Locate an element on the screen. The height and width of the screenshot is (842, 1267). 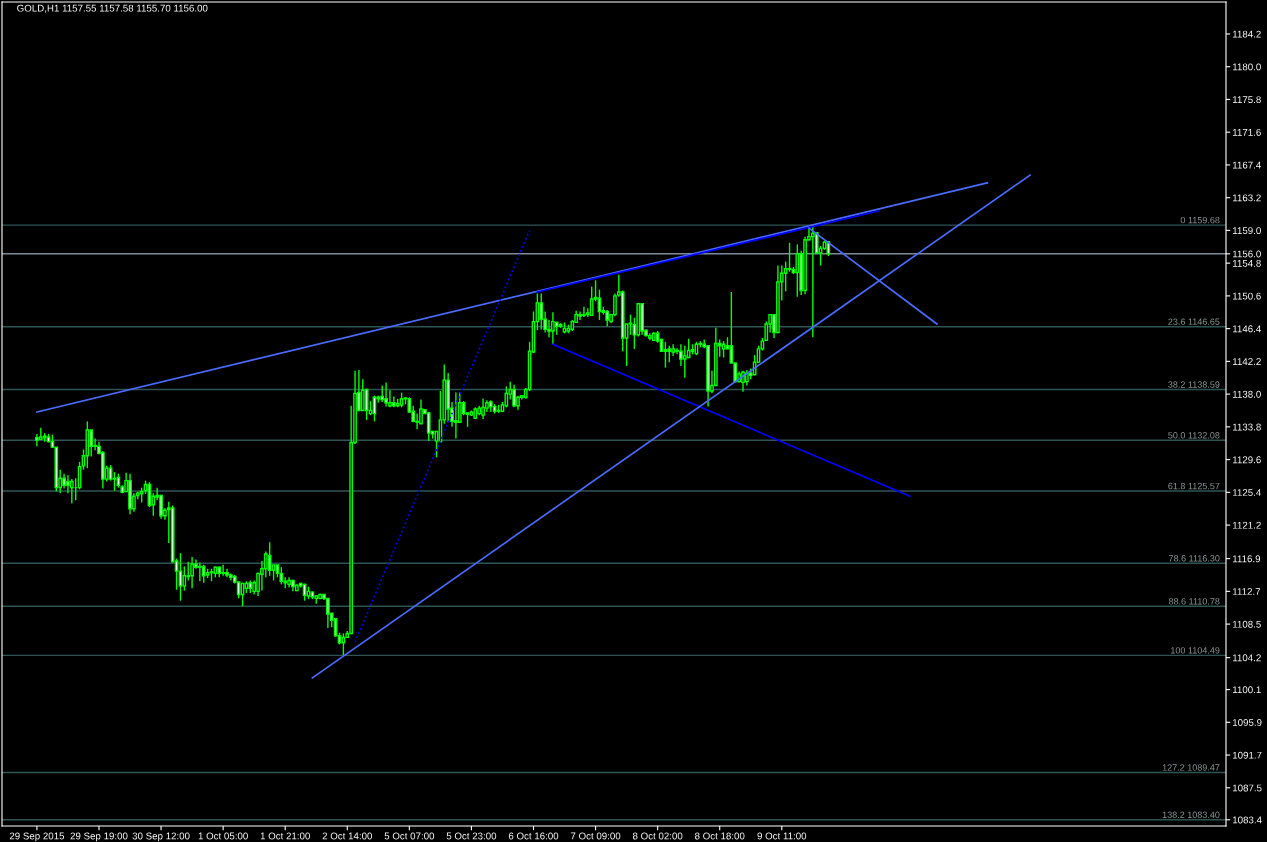
y-tick-label: 1095.9 is located at coordinates (1247, 722).